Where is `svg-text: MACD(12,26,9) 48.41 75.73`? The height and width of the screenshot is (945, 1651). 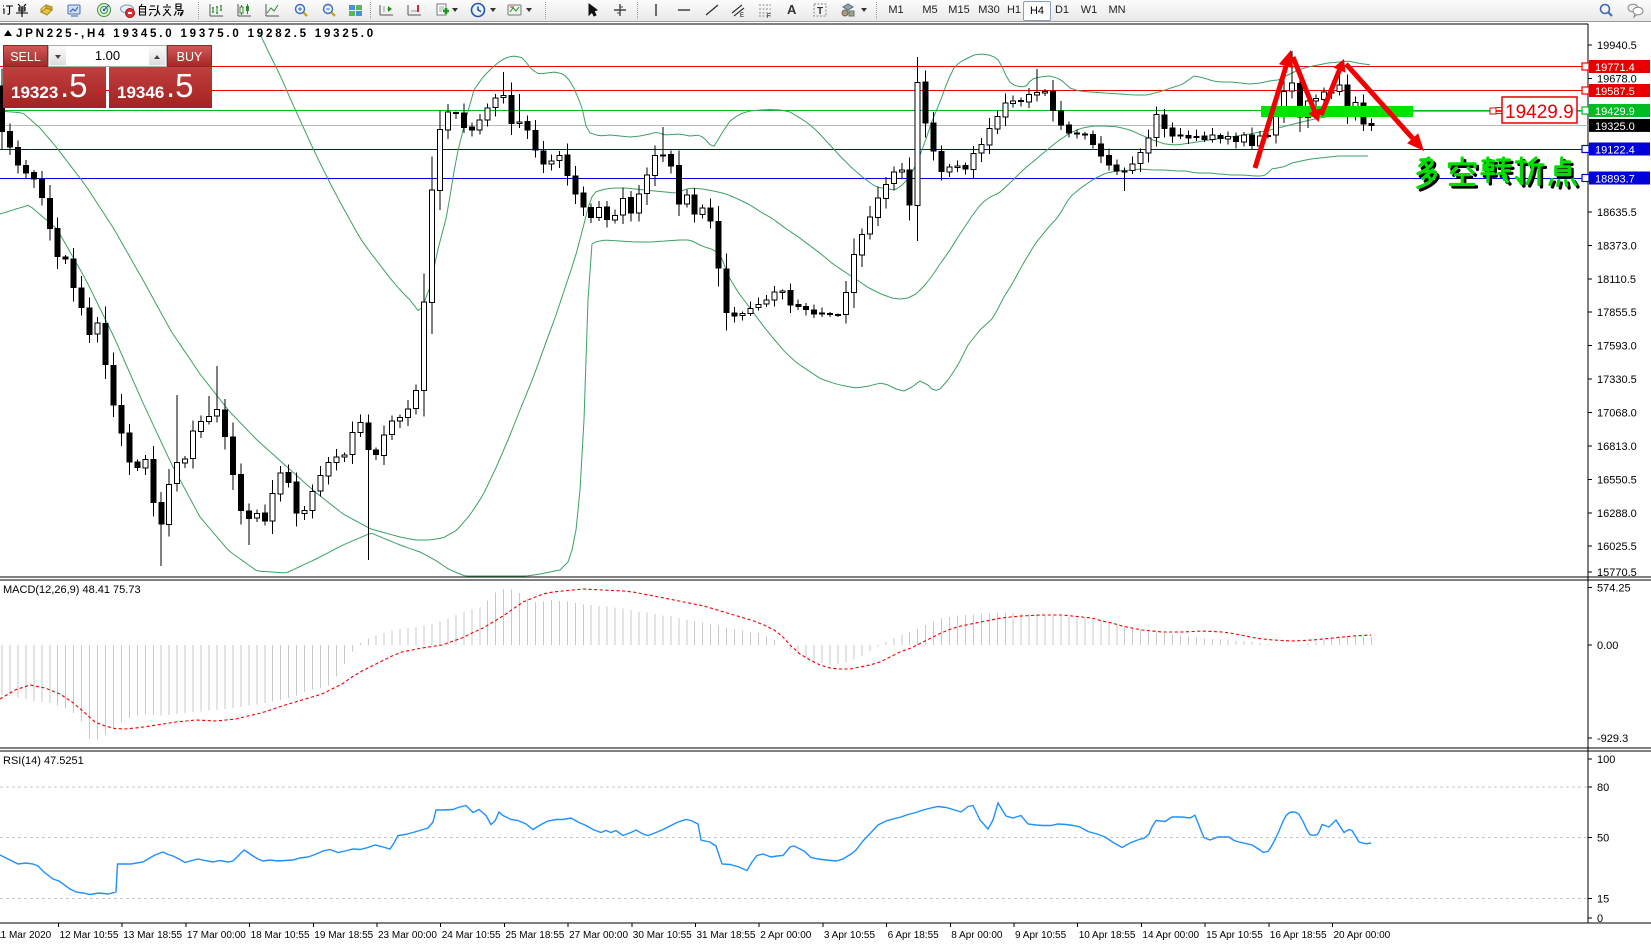 svg-text: MACD(12,26,9) 48.41 75.73 is located at coordinates (72, 590).